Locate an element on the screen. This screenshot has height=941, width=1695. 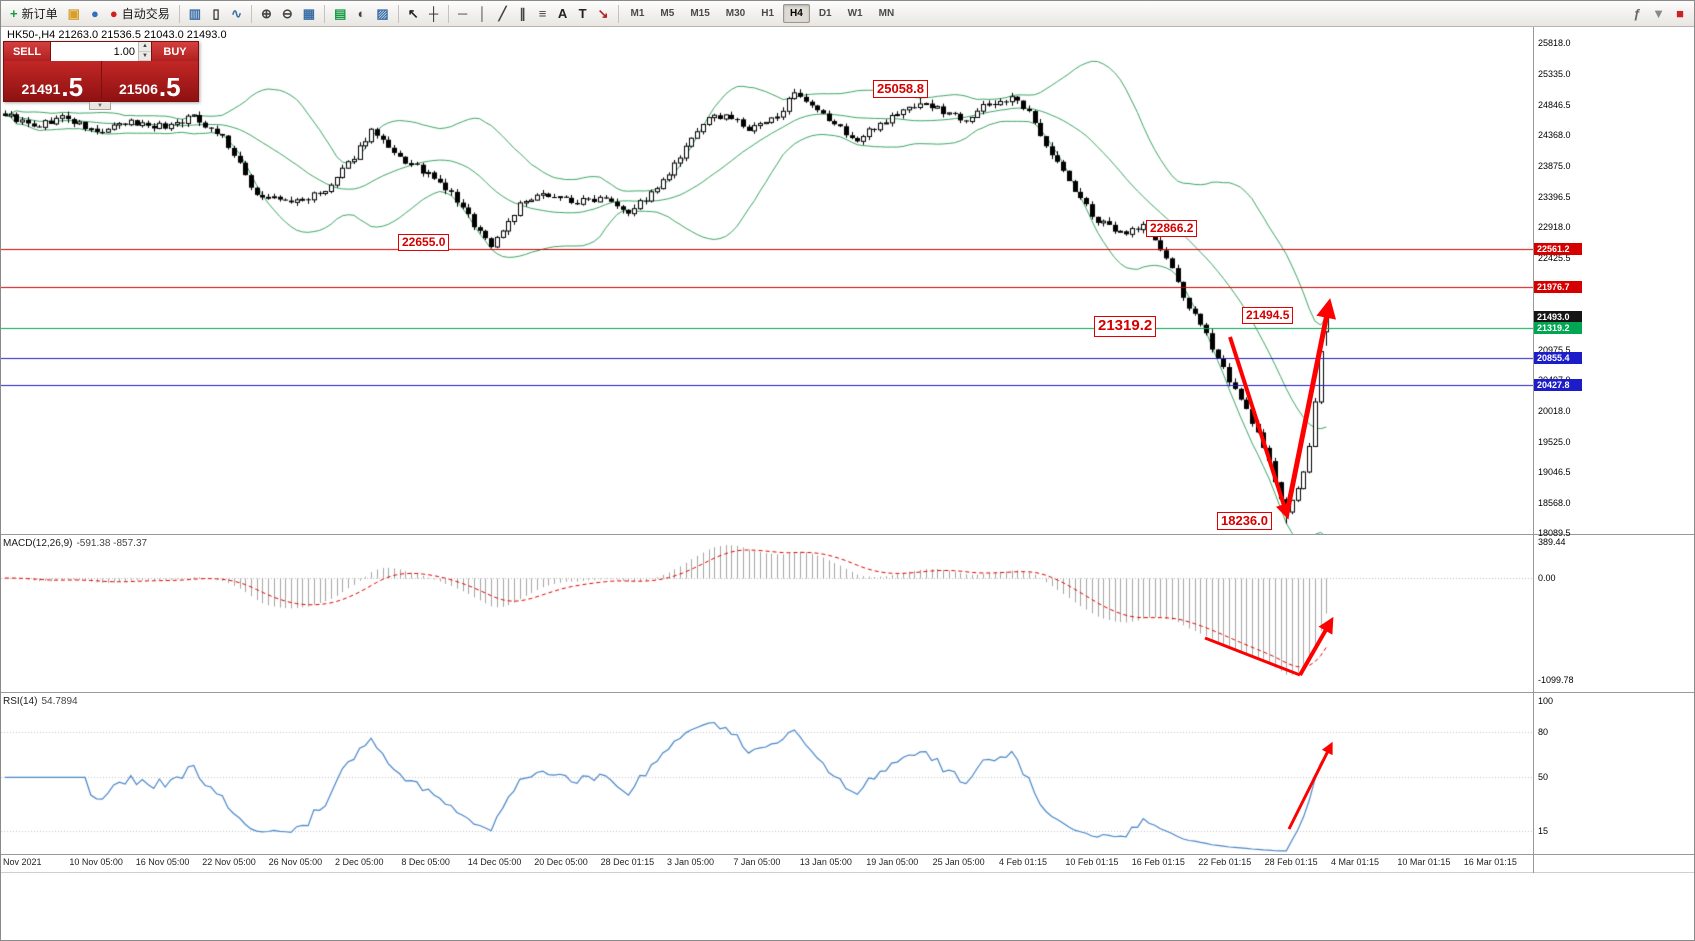
price-badge: 20855.4 is located at coordinates (1558, 357).